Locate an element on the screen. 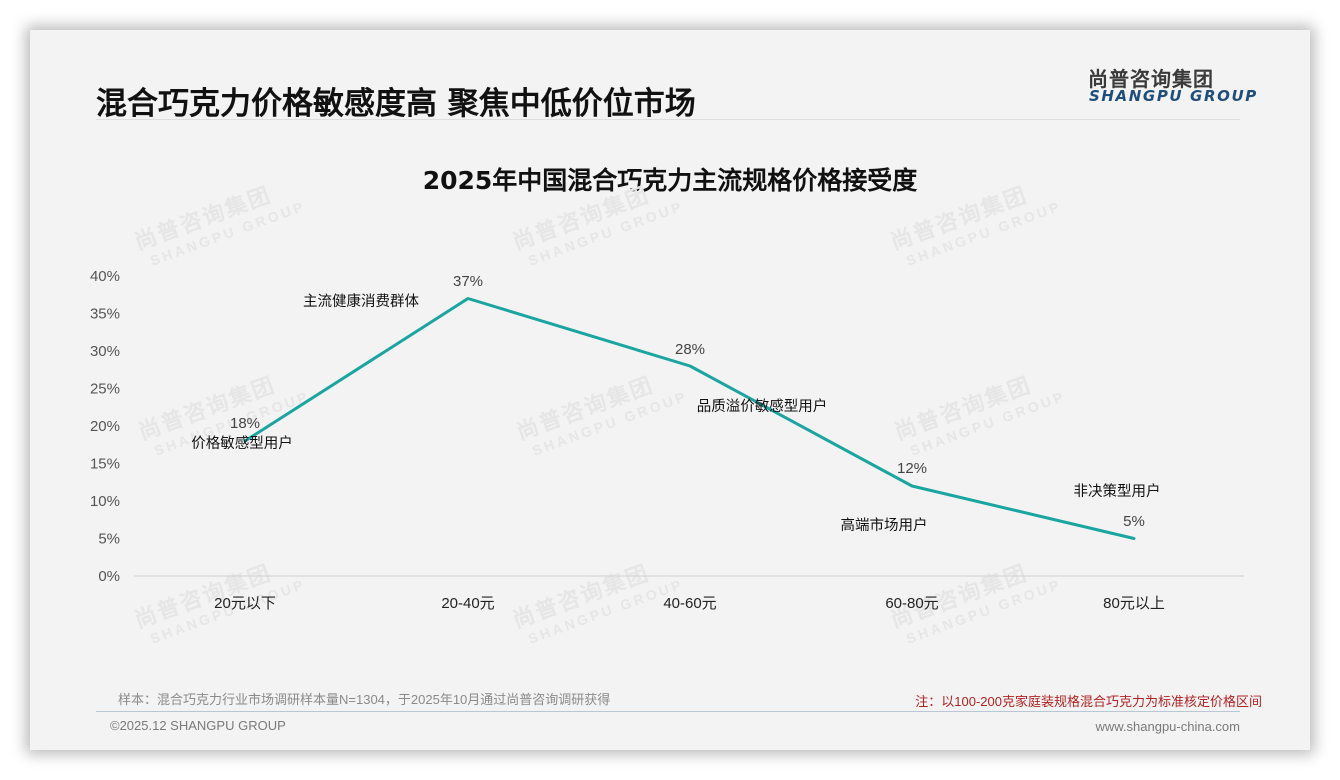 The width and height of the screenshot is (1340, 780). y-tick: 15% is located at coordinates (105, 464).